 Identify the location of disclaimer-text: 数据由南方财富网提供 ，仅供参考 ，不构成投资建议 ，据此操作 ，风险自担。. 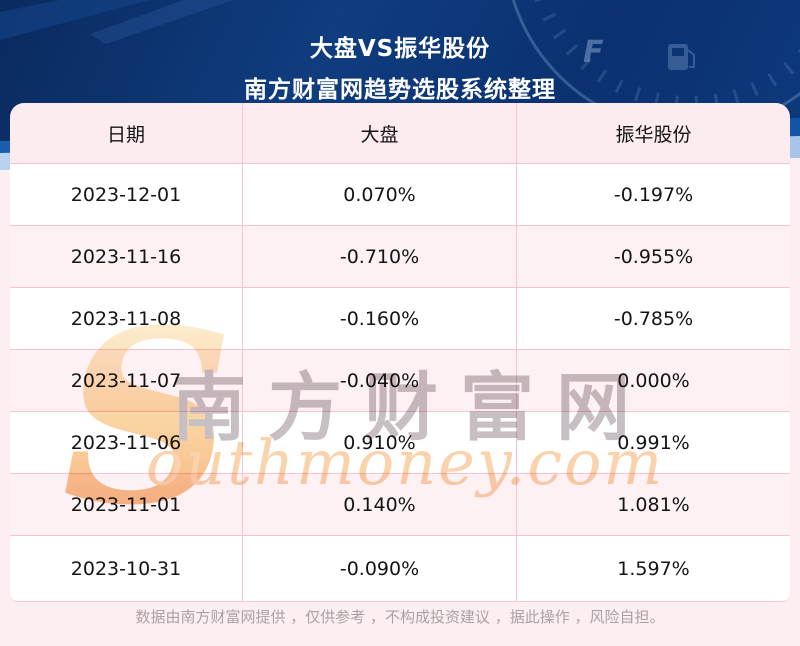
(400, 617).